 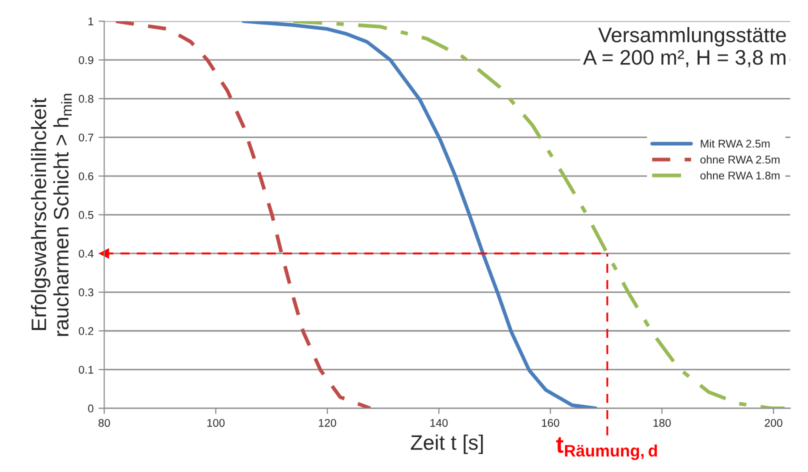 What do you see at coordinates (86, 254) in the screenshot?
I see `y-tick-label: 0.4` at bounding box center [86, 254].